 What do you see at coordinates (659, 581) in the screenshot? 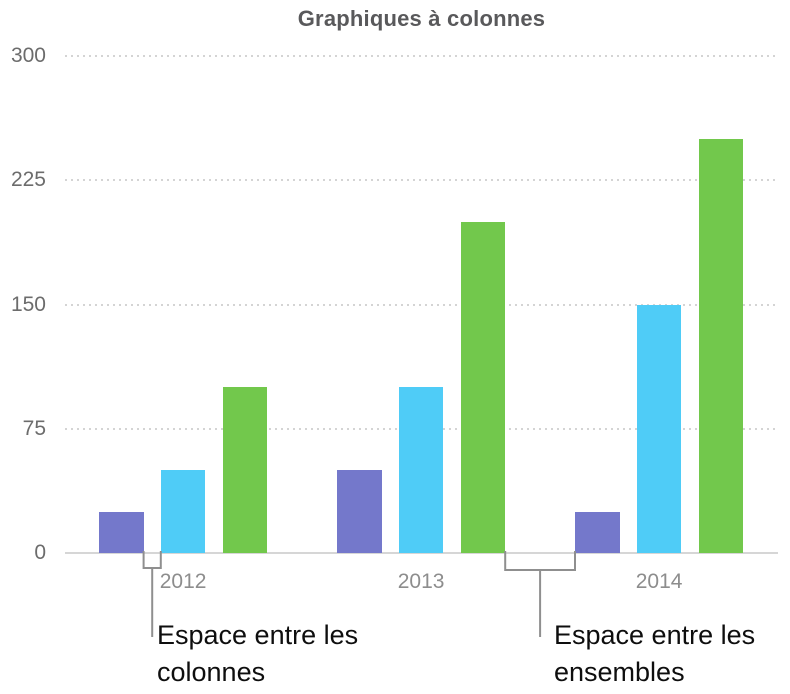
I see `x-axis-tick-label: 2014` at bounding box center [659, 581].